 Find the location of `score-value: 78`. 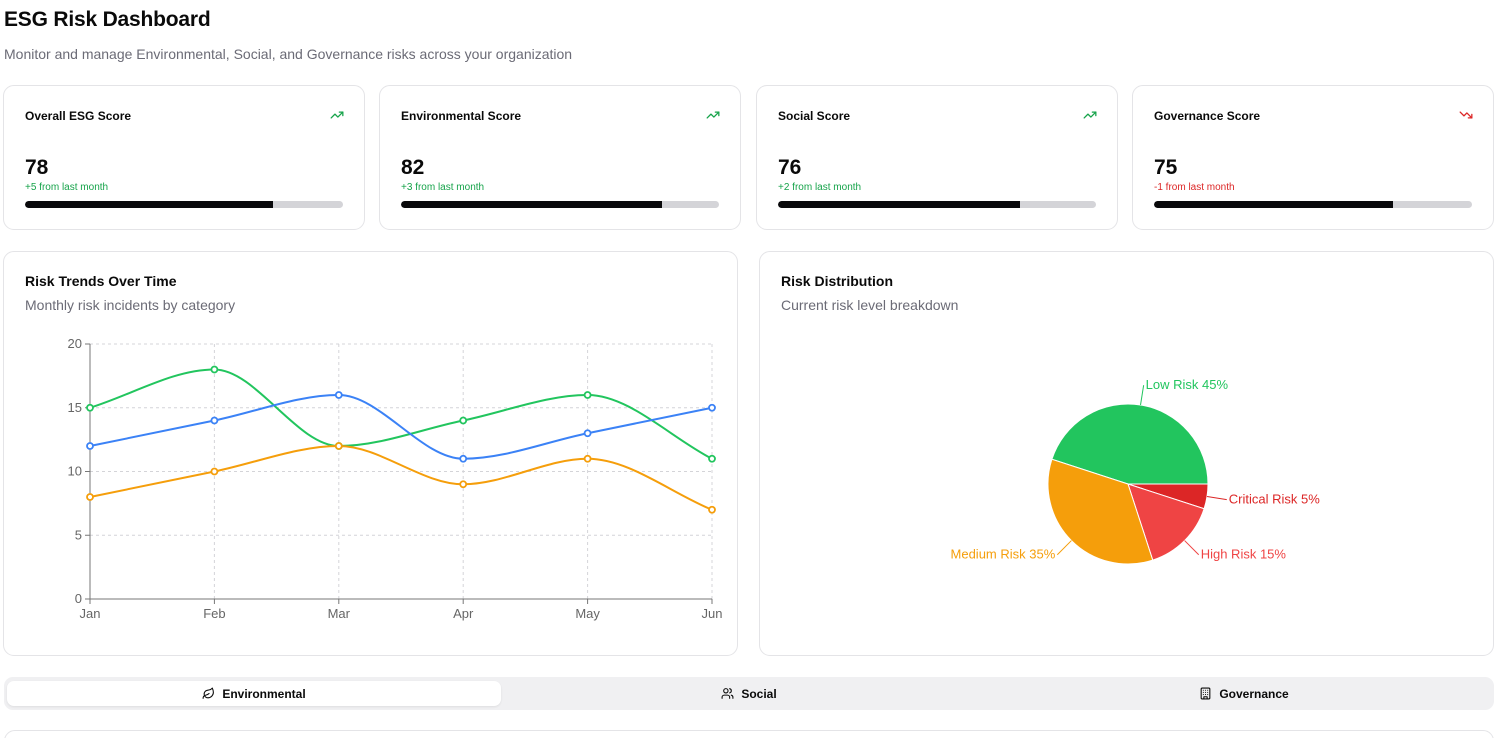

score-value: 78 is located at coordinates (37, 167).